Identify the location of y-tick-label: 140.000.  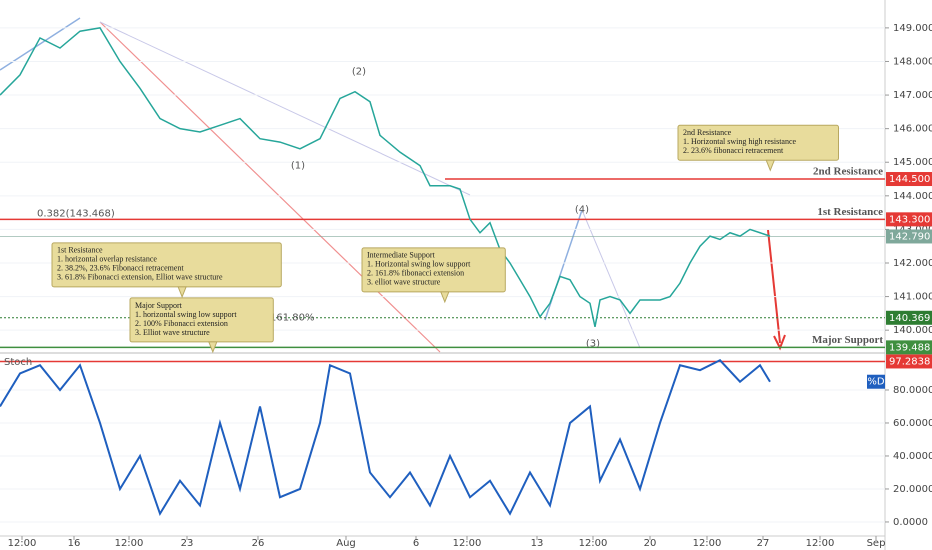
(912, 330).